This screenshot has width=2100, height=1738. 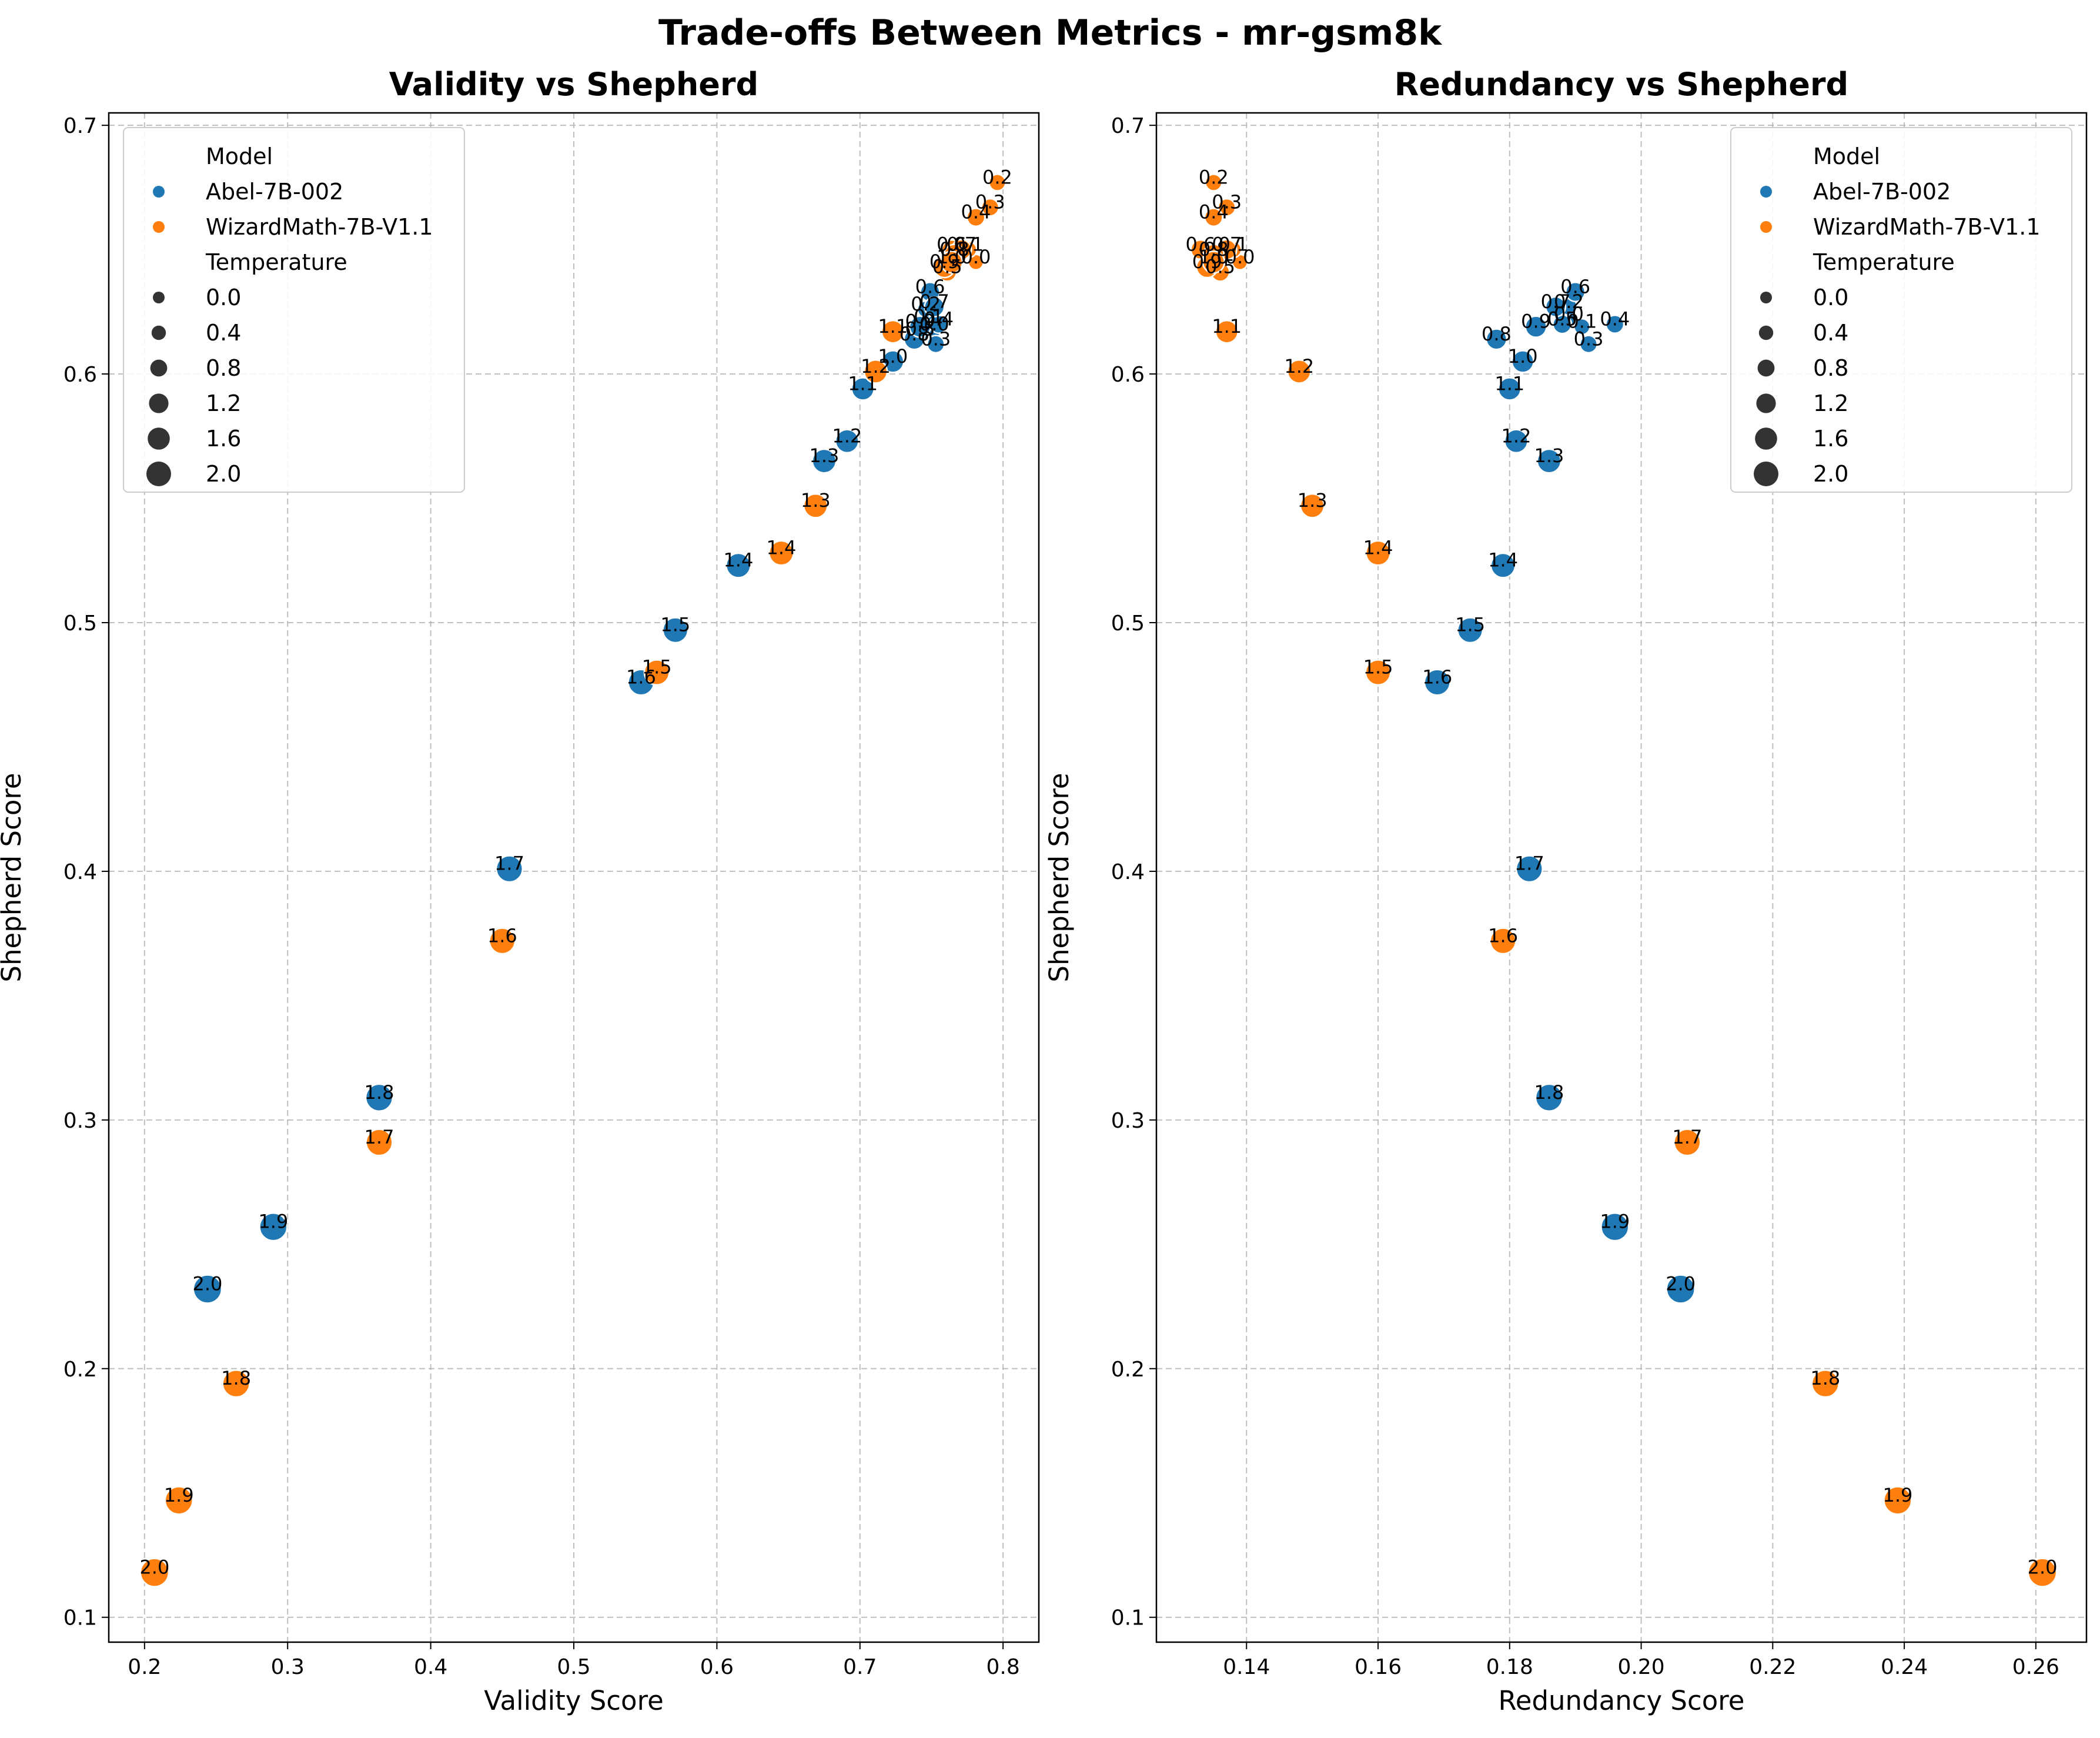 What do you see at coordinates (1589, 338) in the screenshot?
I see `point-label: 0.3` at bounding box center [1589, 338].